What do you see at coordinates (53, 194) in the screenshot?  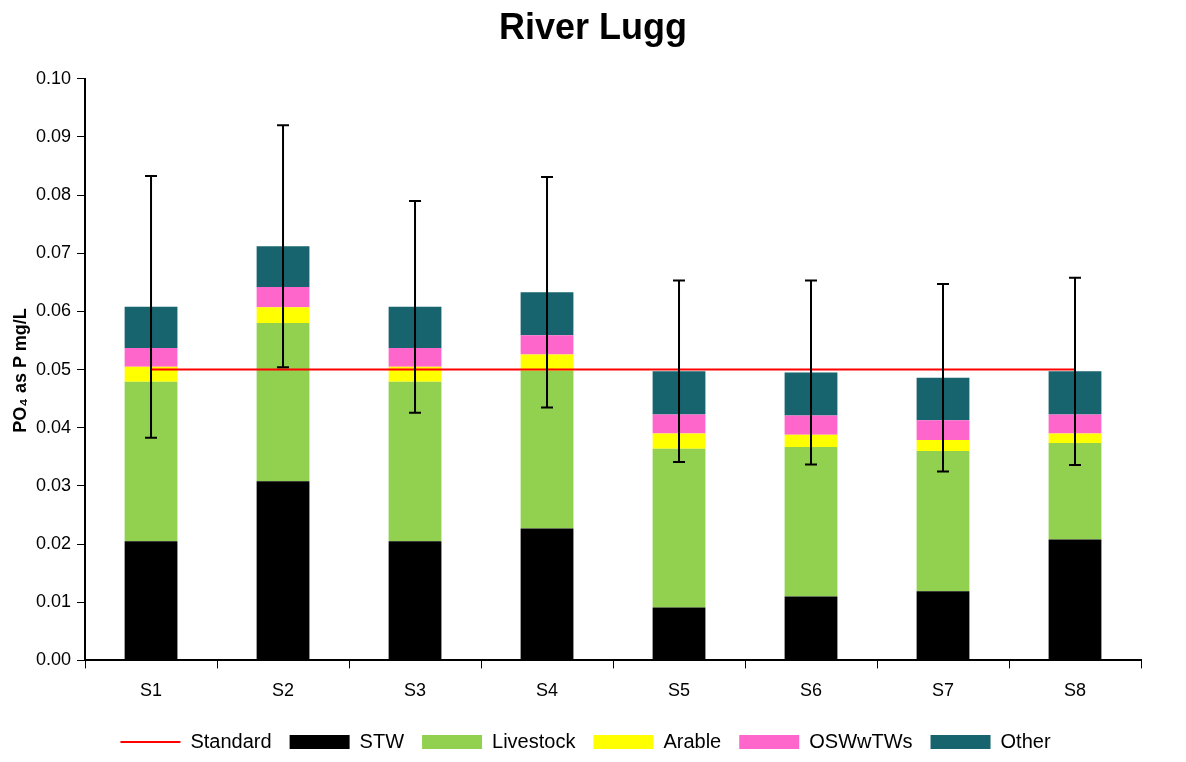 I see `y-tick-label: 0.08` at bounding box center [53, 194].